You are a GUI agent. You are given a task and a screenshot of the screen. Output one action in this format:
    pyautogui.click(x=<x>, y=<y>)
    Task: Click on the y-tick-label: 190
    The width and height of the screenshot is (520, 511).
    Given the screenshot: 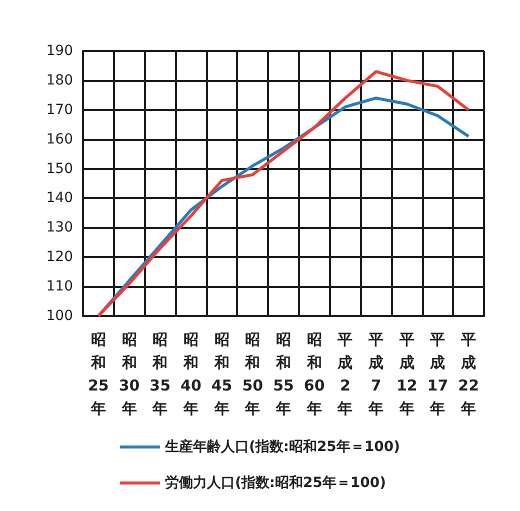 What is the action you would take?
    pyautogui.click(x=59, y=51)
    